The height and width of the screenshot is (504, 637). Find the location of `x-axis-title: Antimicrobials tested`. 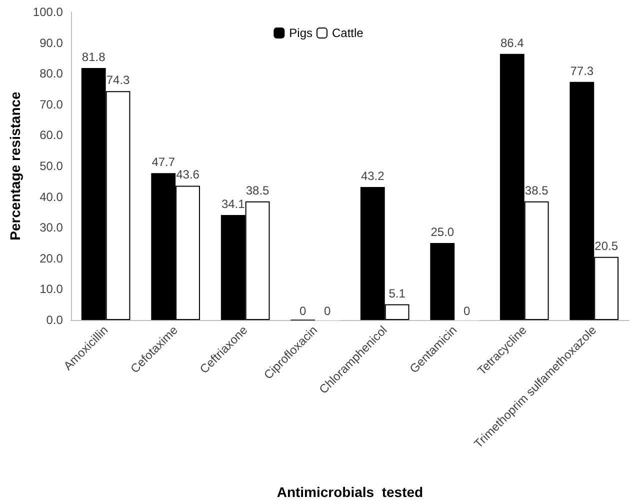

x-axis-title: Antimicrobials tested is located at coordinates (350, 492).